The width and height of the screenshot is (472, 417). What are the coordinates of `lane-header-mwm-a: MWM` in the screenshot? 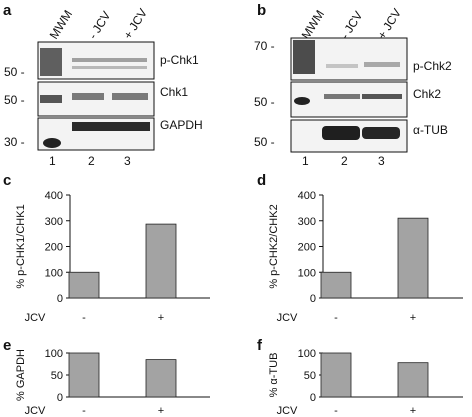 It's located at (61, 25).